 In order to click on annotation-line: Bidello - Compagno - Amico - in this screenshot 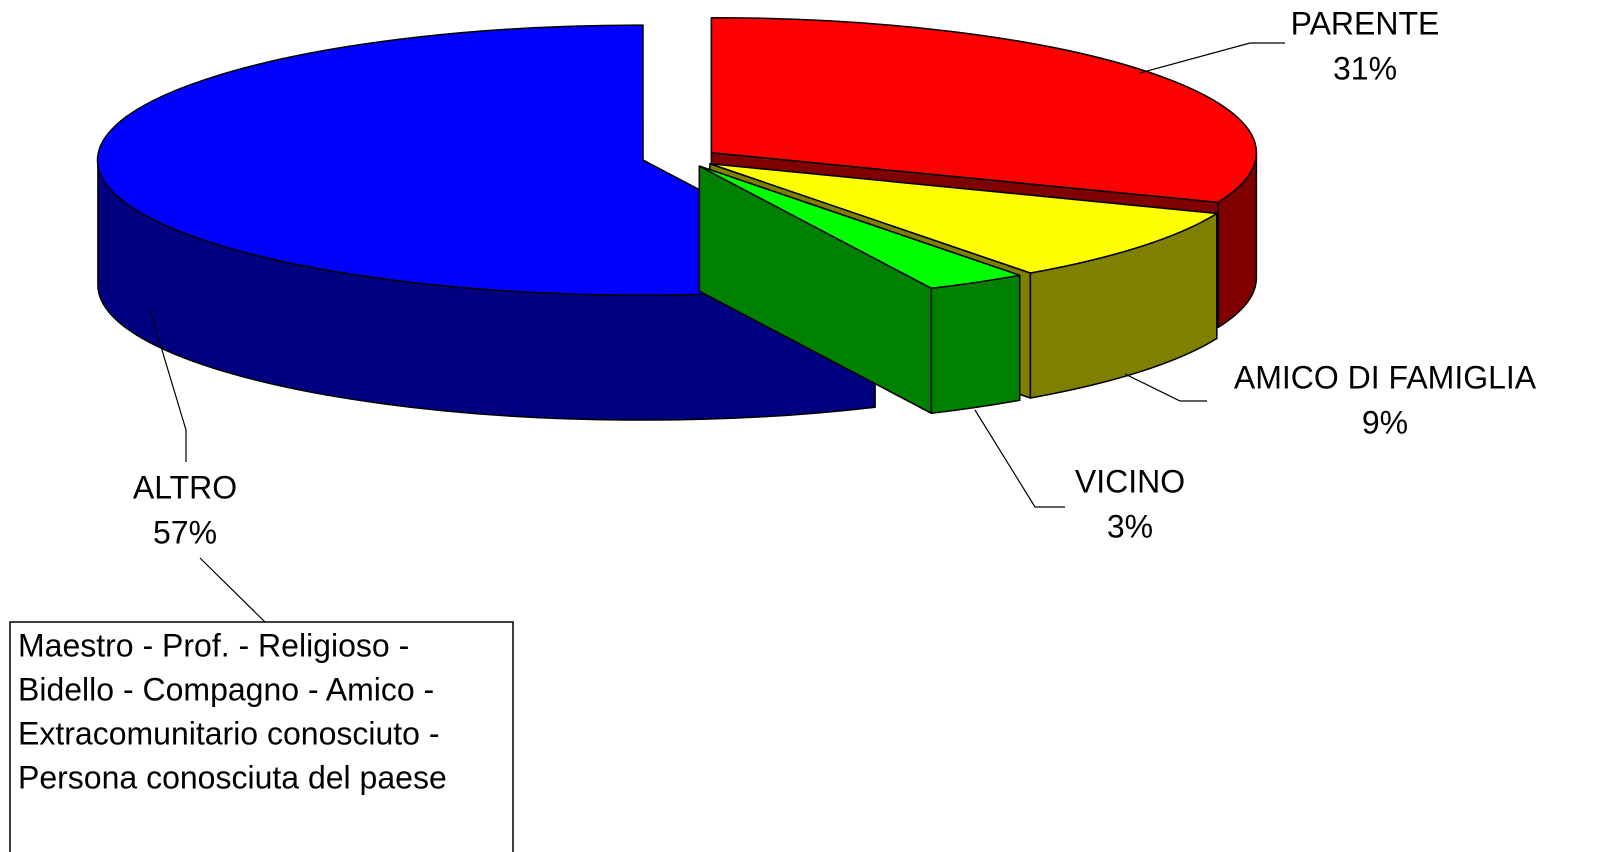, I will do `click(226, 689)`.